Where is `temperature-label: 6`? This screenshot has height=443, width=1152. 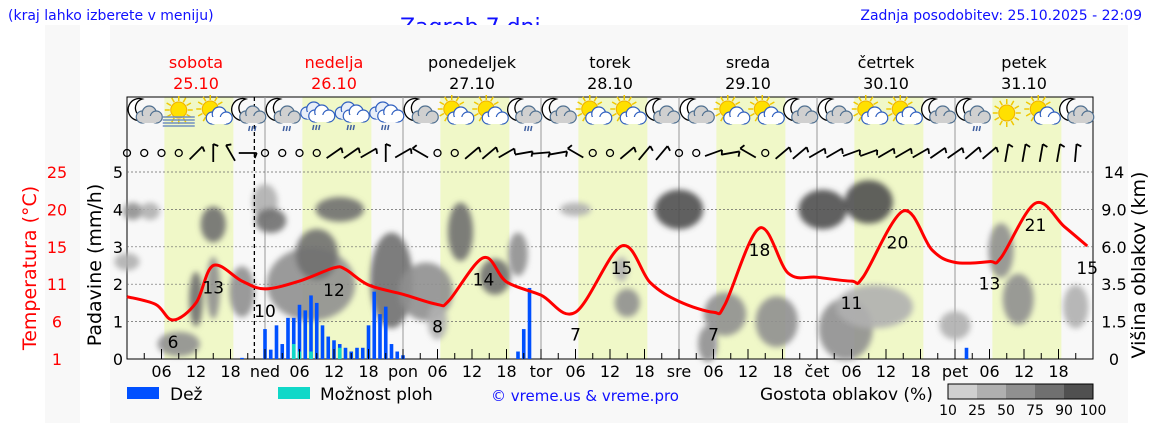
temperature-label: 6 is located at coordinates (173, 343).